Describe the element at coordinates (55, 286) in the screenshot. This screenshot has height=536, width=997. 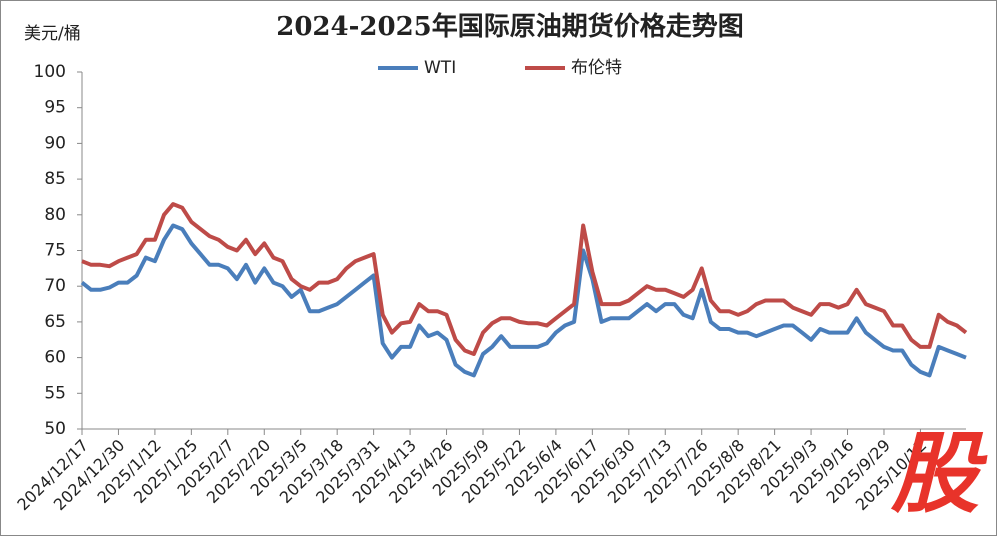
I see `y-tick-label: 70` at that location.